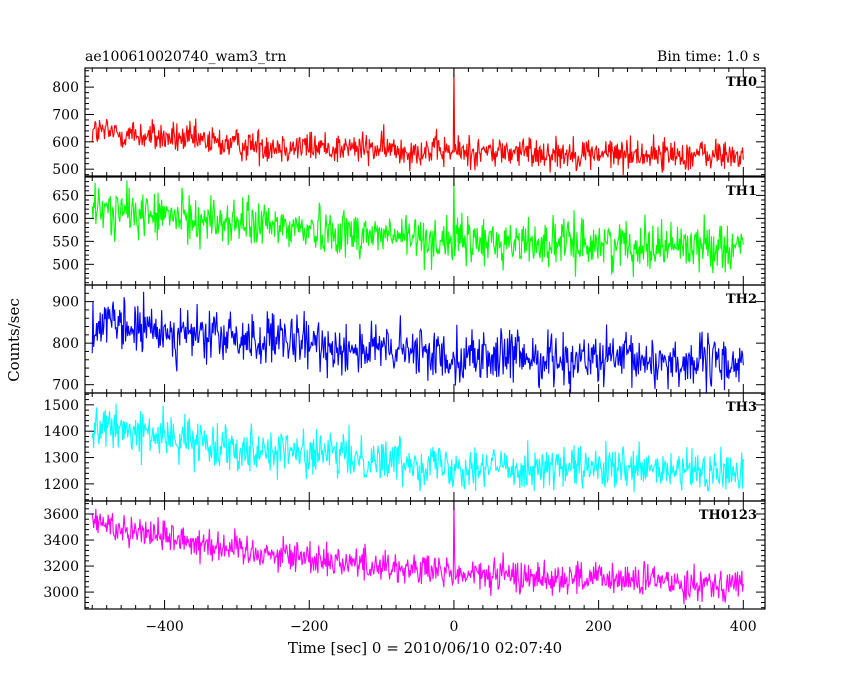 The image size is (850, 680). What do you see at coordinates (741, 299) in the screenshot?
I see `panel-label-th2: TH2` at bounding box center [741, 299].